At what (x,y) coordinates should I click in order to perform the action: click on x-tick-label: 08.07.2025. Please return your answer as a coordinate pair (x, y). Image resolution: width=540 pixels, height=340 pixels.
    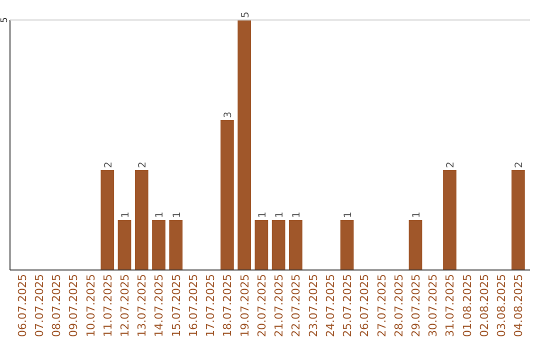
    Looking at the image, I should click on (57, 305).